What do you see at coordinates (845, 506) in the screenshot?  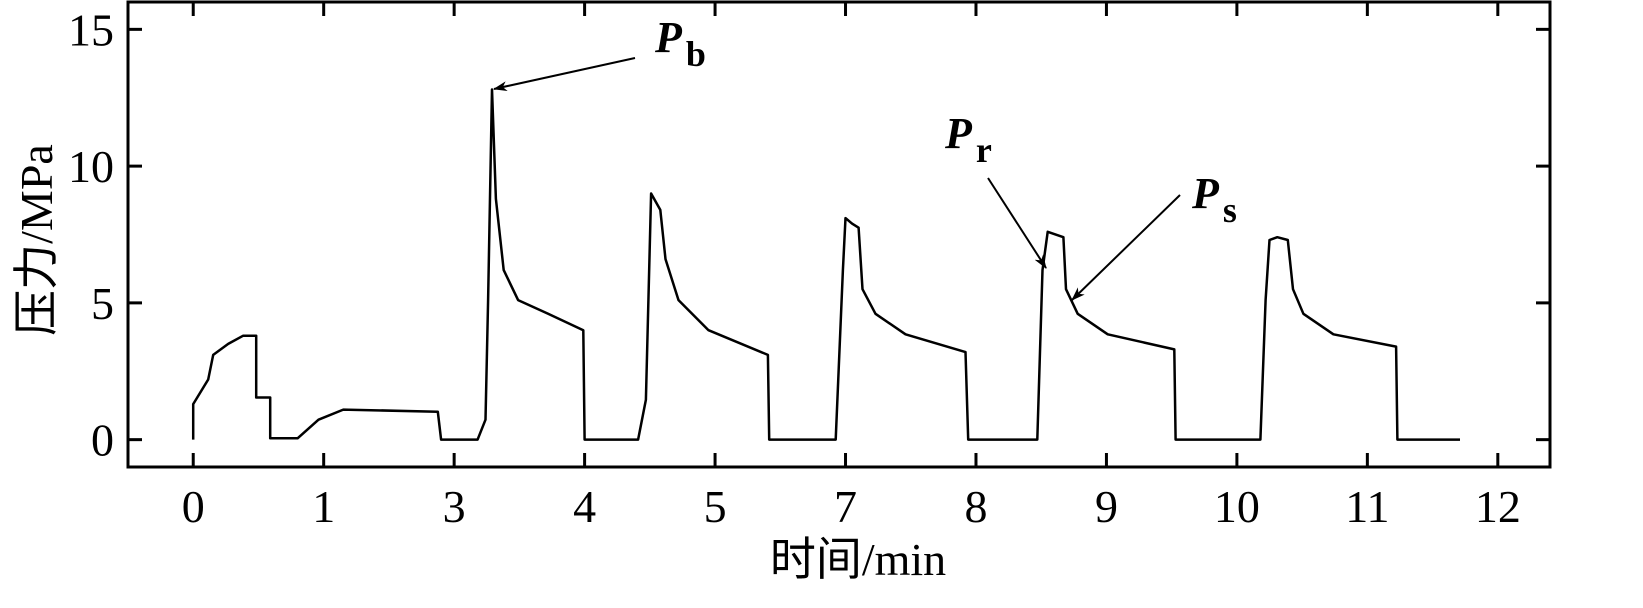 I see `x-tick-label: 7` at bounding box center [845, 506].